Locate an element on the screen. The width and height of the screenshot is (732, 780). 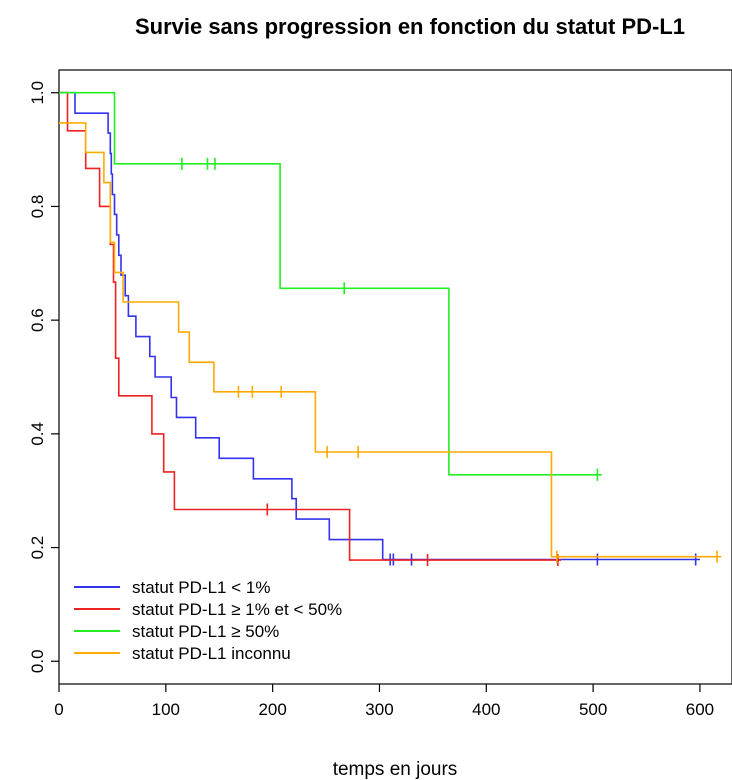
x-tick-label: 0 is located at coordinates (58, 709).